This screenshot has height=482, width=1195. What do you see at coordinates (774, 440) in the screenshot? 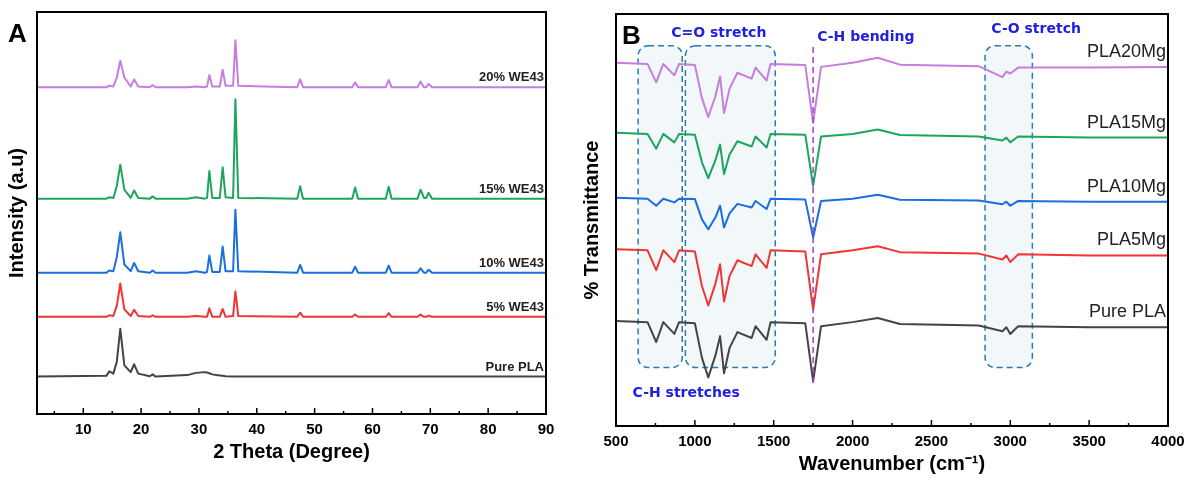
I see `x-tick-label: 1500` at bounding box center [774, 440].